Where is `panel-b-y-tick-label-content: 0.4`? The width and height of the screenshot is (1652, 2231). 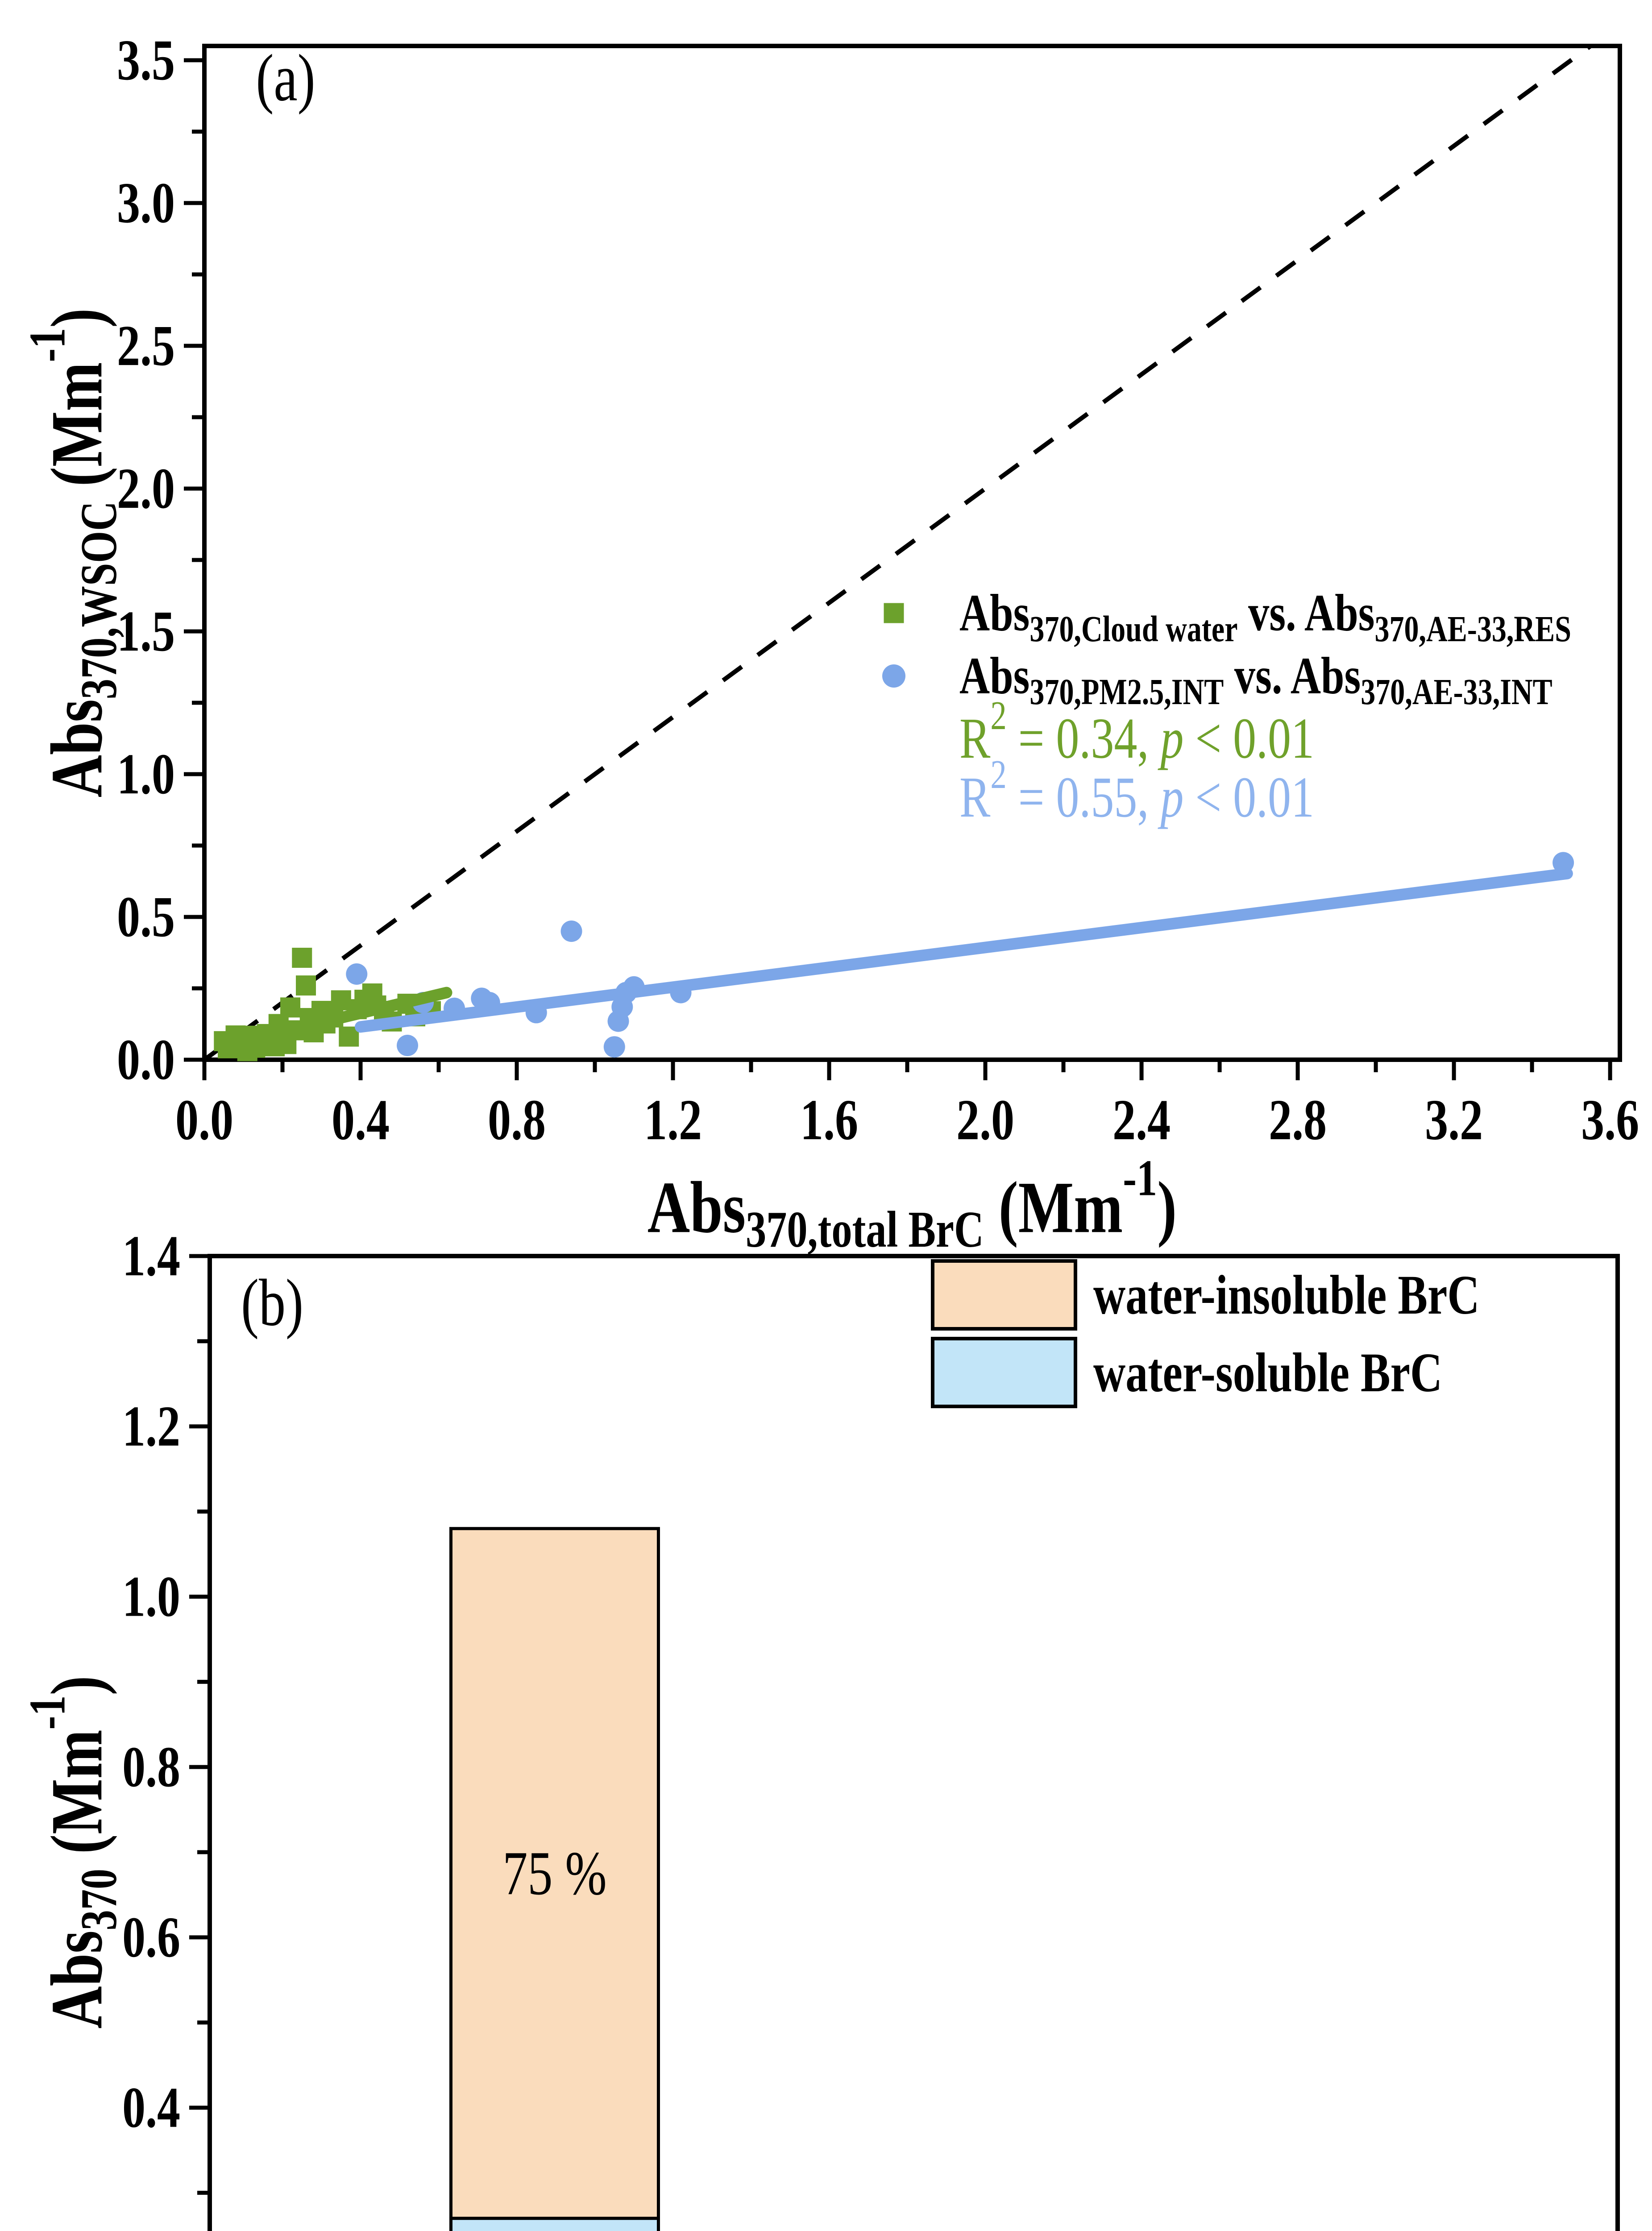 panel-b-y-tick-label-content: 0.4 is located at coordinates (151, 2108).